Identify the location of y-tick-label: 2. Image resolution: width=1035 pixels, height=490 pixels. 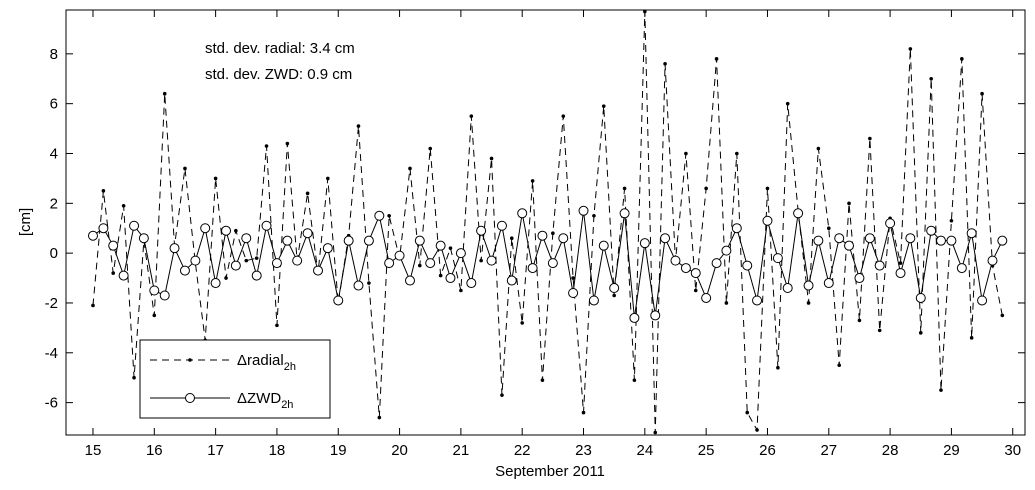
(54, 203).